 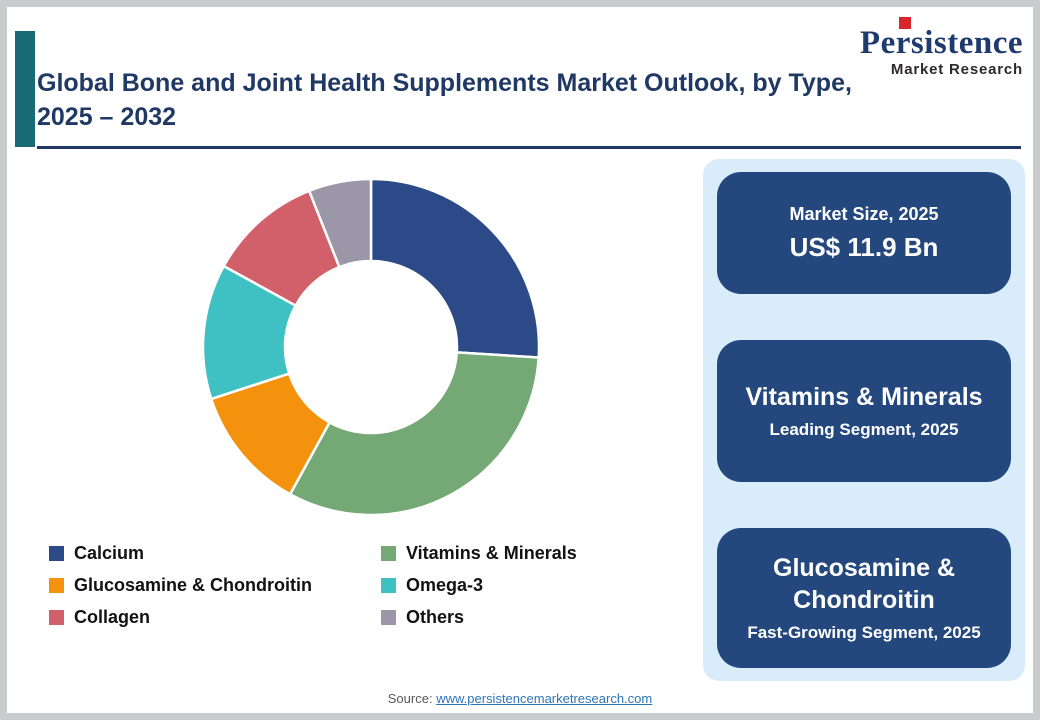 What do you see at coordinates (941, 43) in the screenshot?
I see `logo-name: Persistence` at bounding box center [941, 43].